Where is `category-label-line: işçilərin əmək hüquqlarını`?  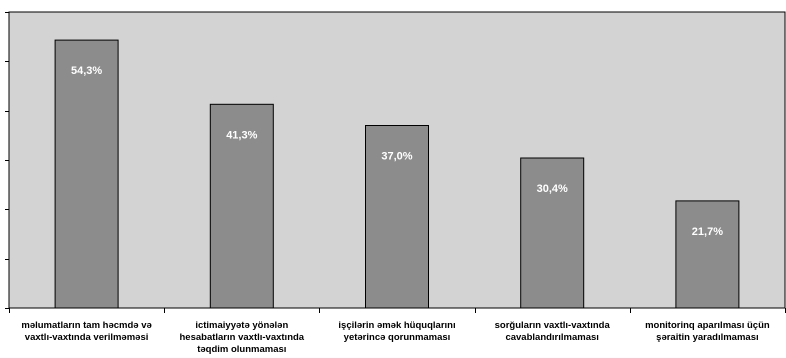
category-label-line: işçilərin əmək hüquqlarını is located at coordinates (396, 325).